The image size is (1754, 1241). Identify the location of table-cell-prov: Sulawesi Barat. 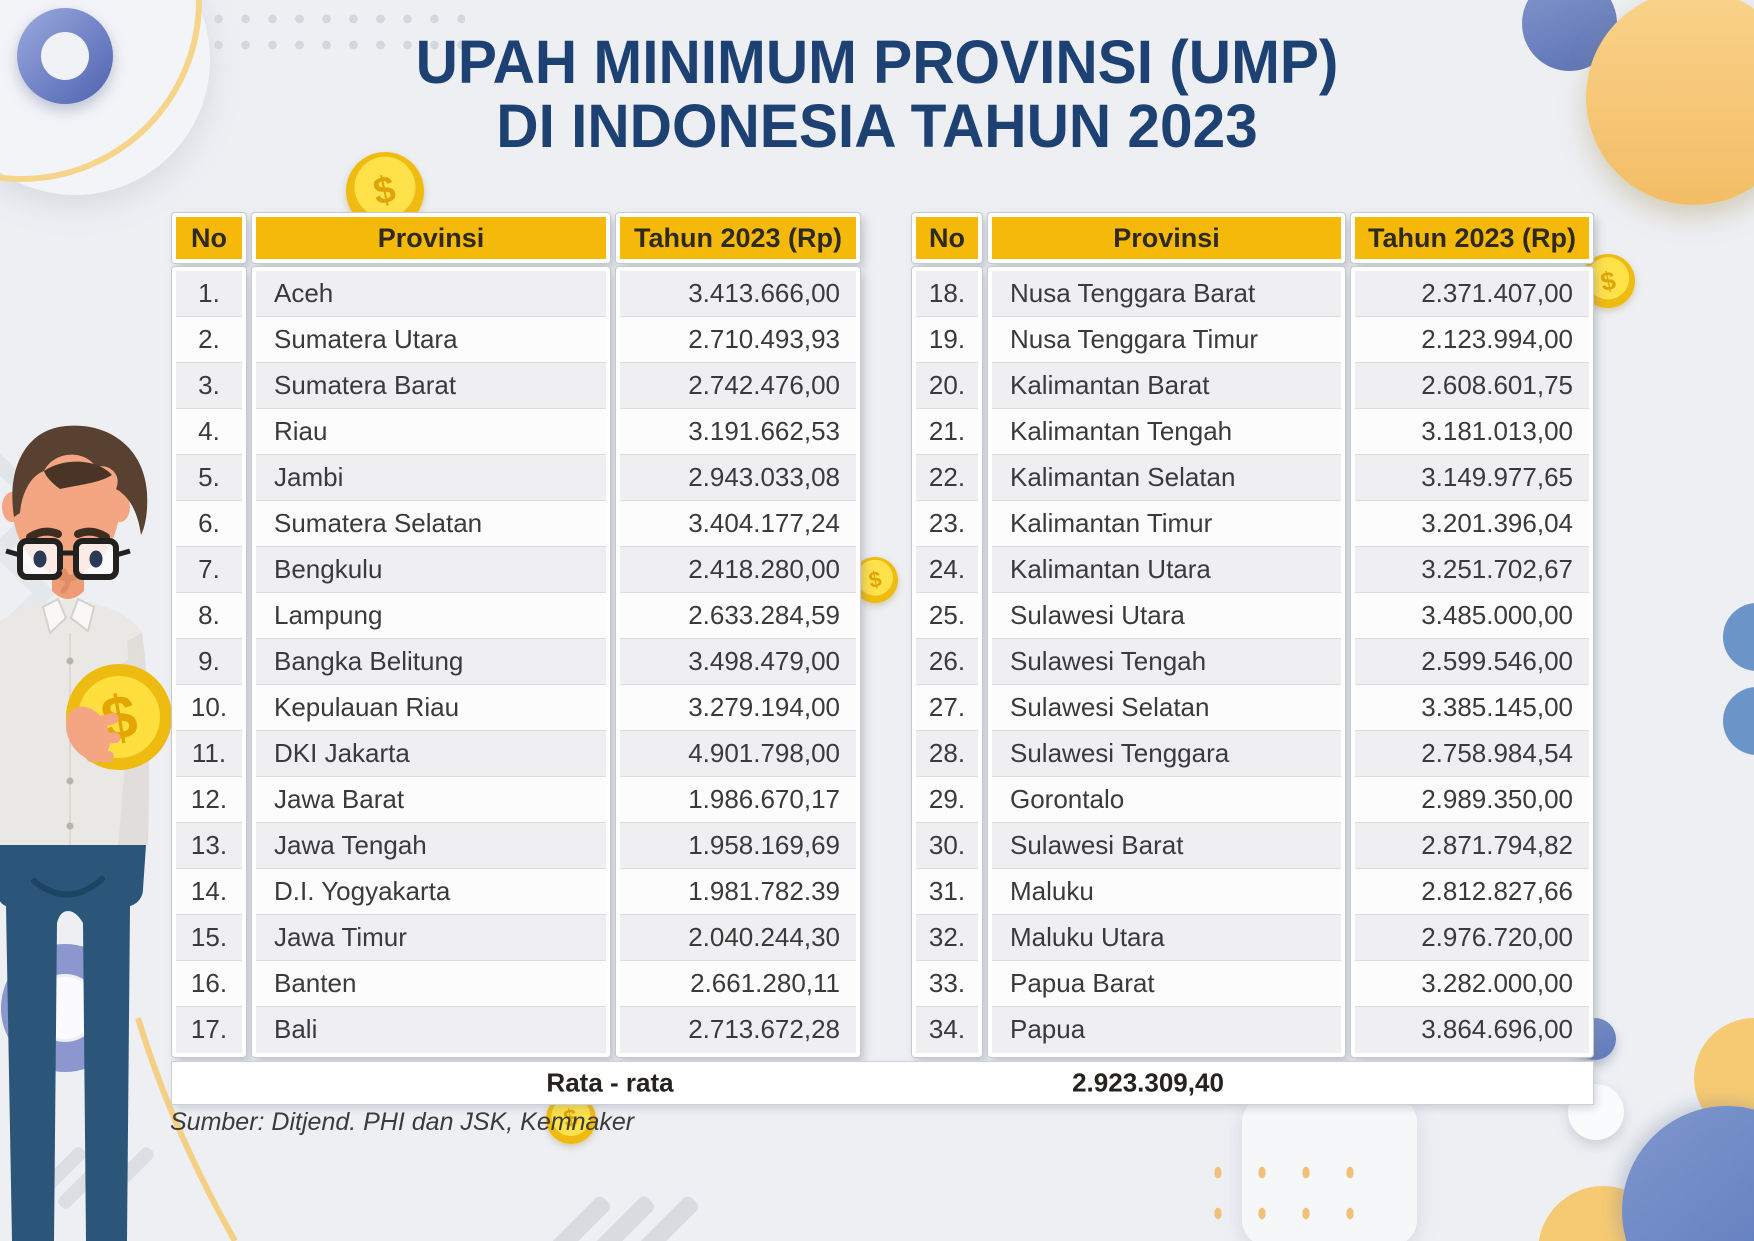
(1166, 846).